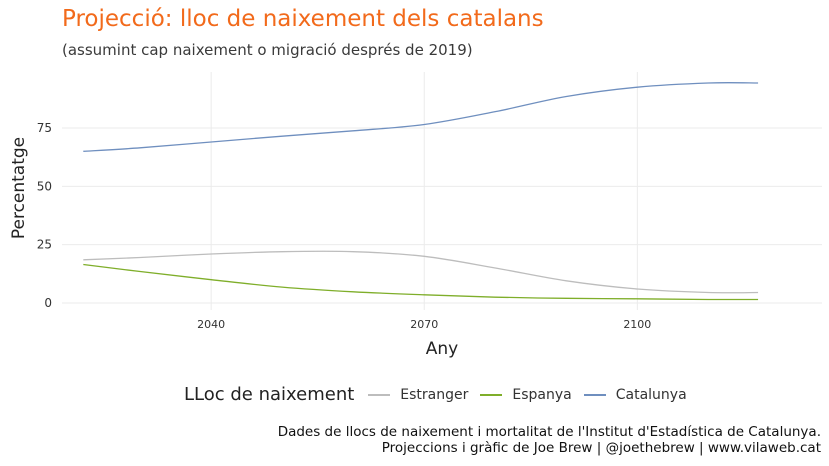 The image size is (829, 466). What do you see at coordinates (44, 128) in the screenshot?
I see `y-tick-label: 75` at bounding box center [44, 128].